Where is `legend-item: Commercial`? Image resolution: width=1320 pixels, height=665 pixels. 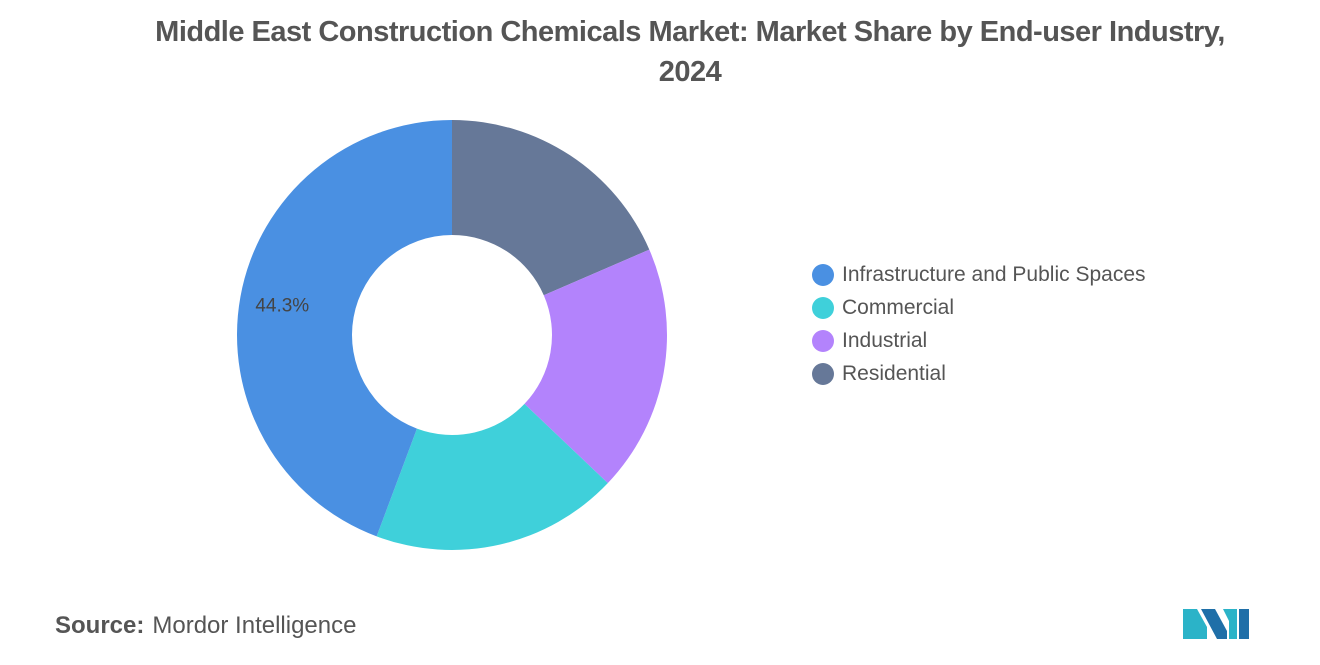 legend-item: Commercial is located at coordinates (979, 307).